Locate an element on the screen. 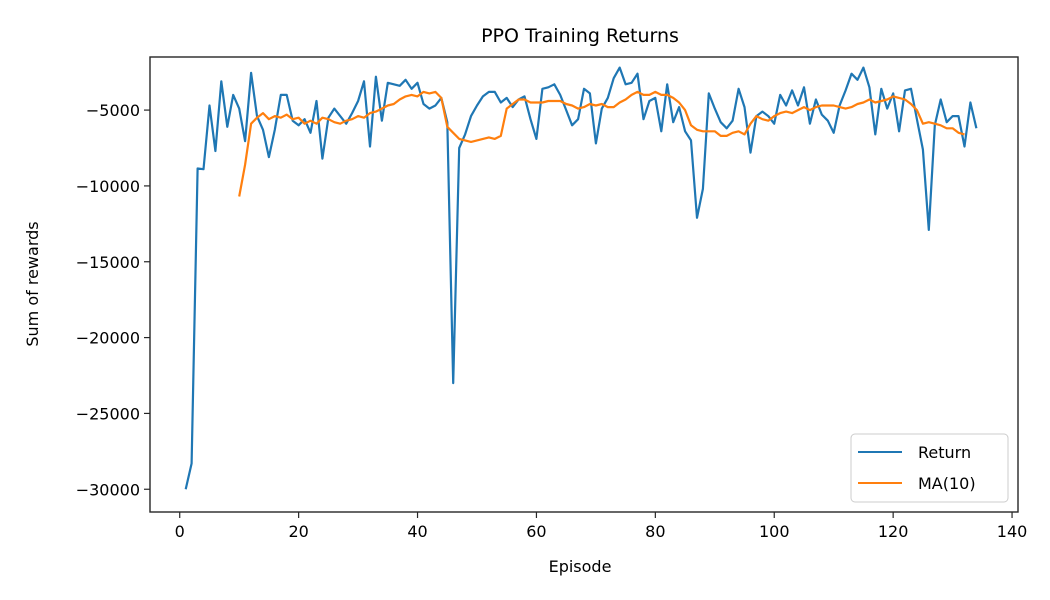 This screenshot has width=1050, height=600. x-tick-label: 20 is located at coordinates (298, 531).